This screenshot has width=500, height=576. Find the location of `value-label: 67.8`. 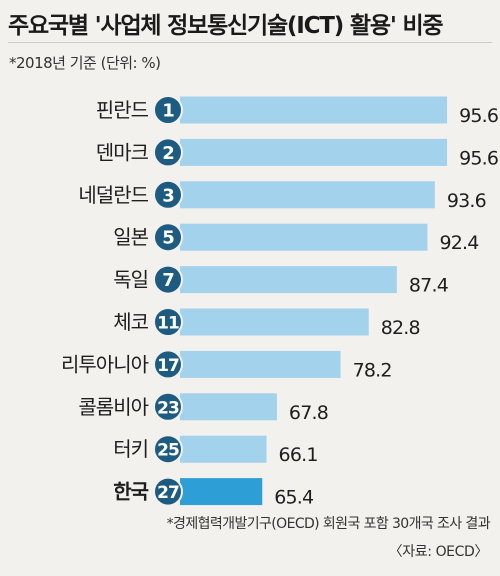

value-label: 67.8 is located at coordinates (308, 413).